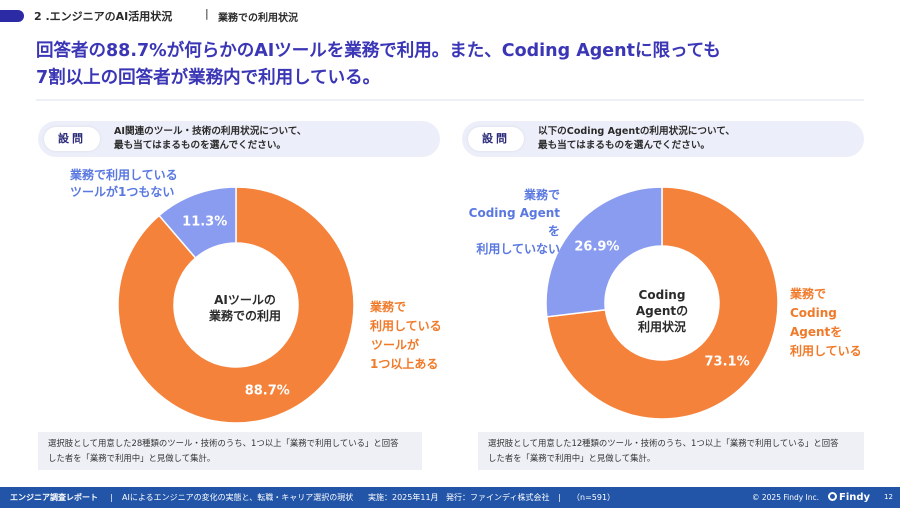 This screenshot has width=900, height=508. I want to click on center-line: AIツールの, so click(245, 300).